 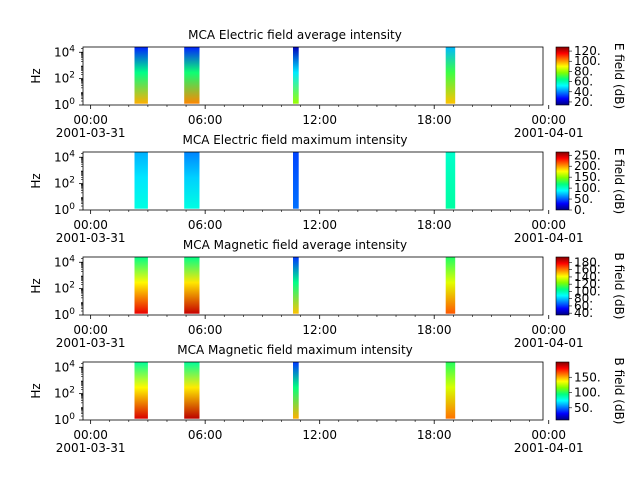 I want to click on colorbar-tick-label: 20., so click(x=583, y=102).